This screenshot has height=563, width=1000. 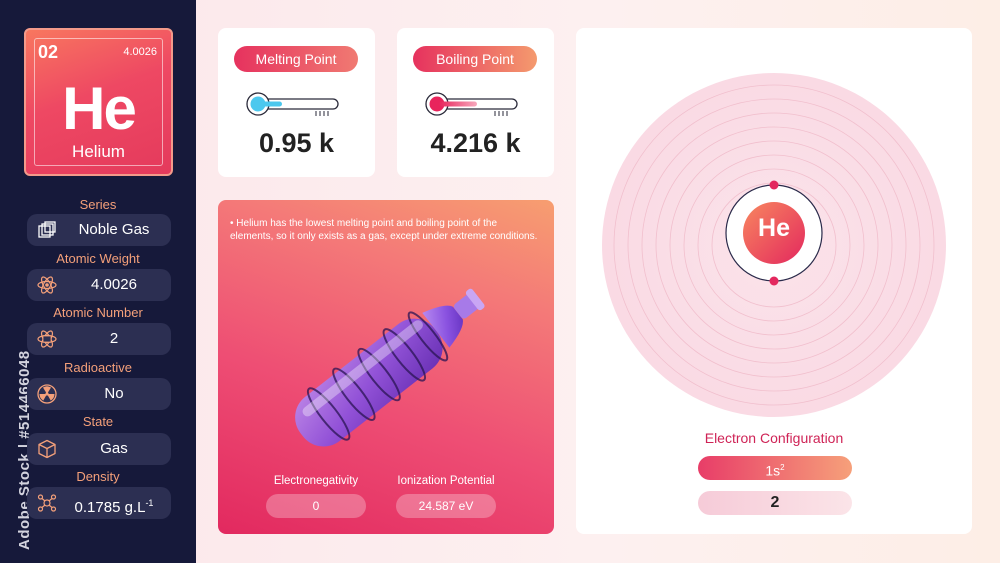 I want to click on atomic-number-pill: 2, so click(x=99, y=339).